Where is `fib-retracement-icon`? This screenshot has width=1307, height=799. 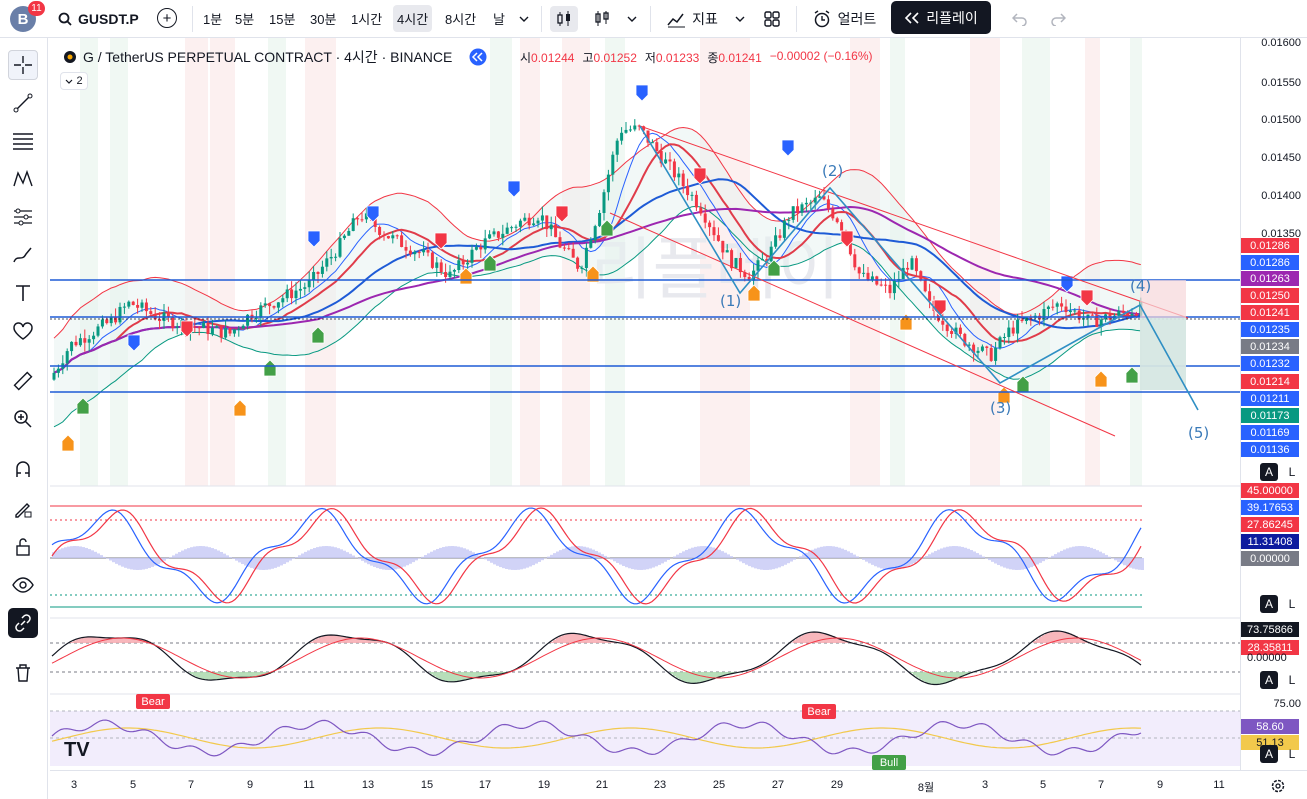 fib-retracement-icon is located at coordinates (23, 141).